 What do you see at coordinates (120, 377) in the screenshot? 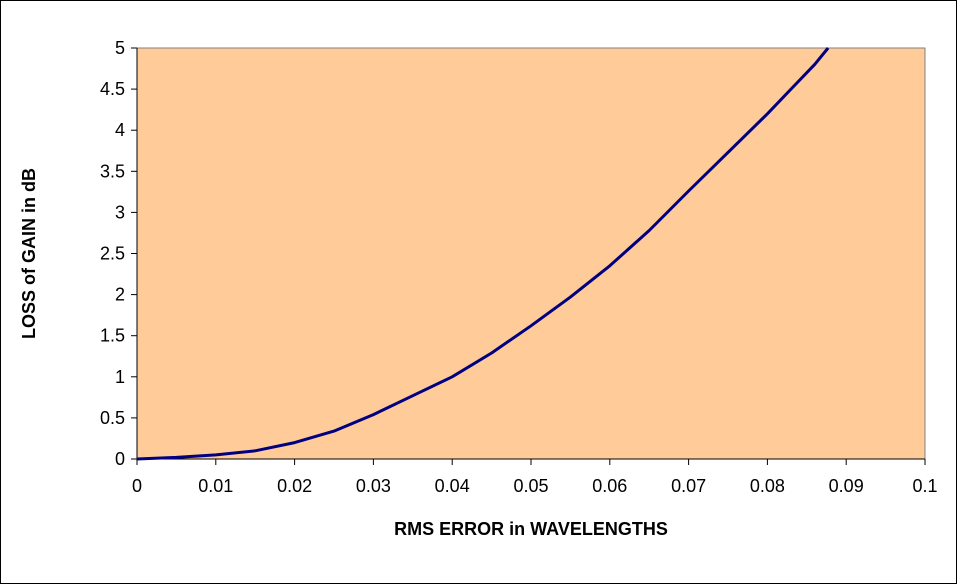
I see `y-tick-label: 1` at bounding box center [120, 377].